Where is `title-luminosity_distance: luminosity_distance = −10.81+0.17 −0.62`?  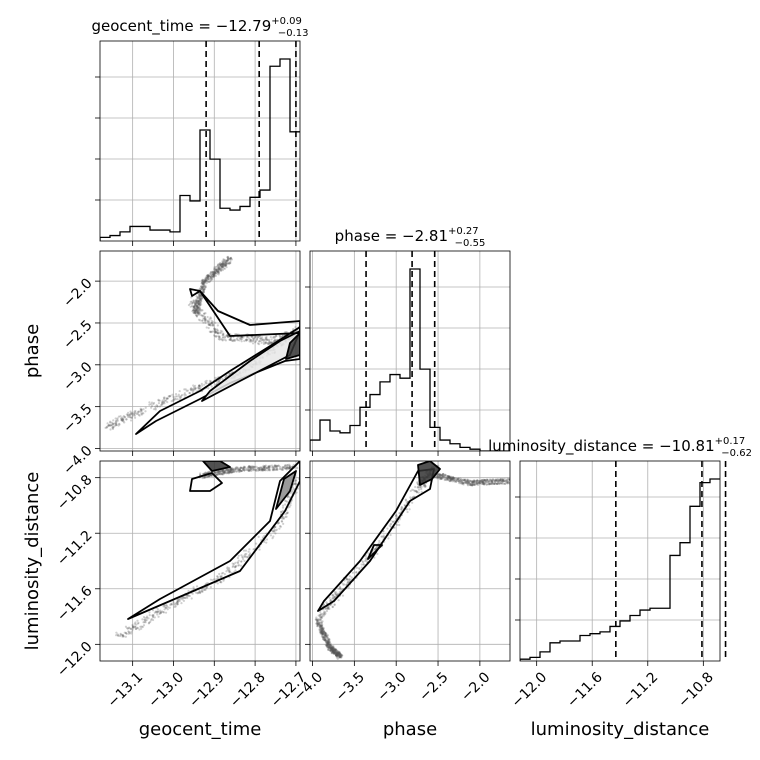
title-luminosity_distance: luminosity_distance = −10.81+0.17 −0.62 is located at coordinates (620, 447).